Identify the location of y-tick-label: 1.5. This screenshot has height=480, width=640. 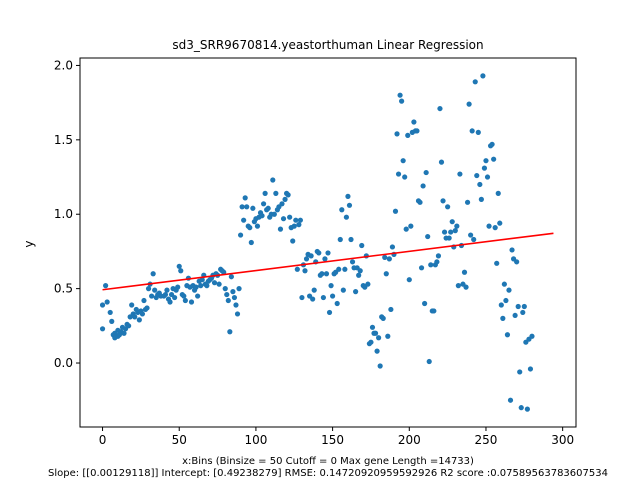
(63, 140).